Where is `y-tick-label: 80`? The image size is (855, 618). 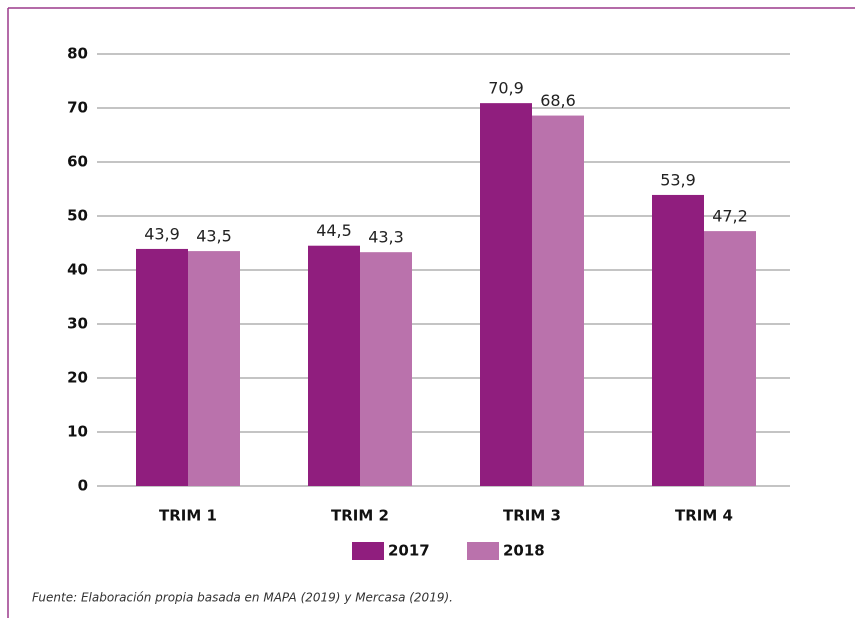
y-tick-label: 80 is located at coordinates (77, 54).